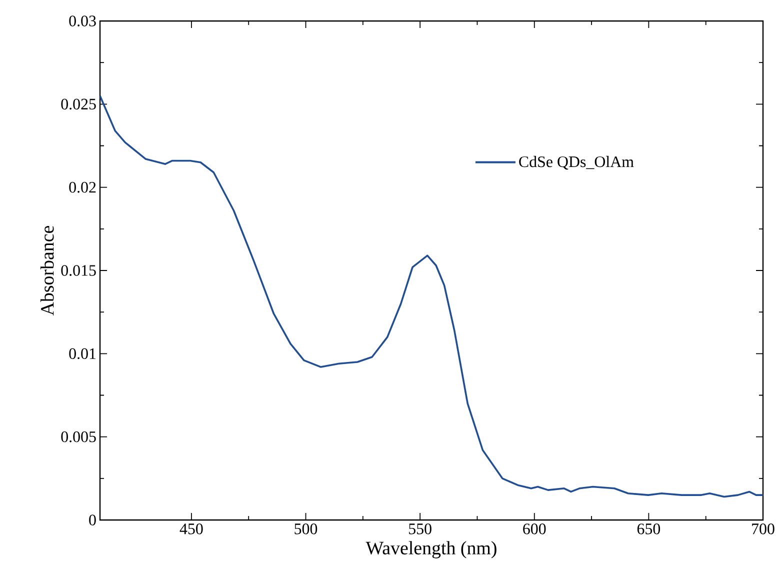 Image resolution: width=783 pixels, height=586 pixels. Describe the element at coordinates (82, 354) in the screenshot. I see `y-tick-label: 0.01` at that location.